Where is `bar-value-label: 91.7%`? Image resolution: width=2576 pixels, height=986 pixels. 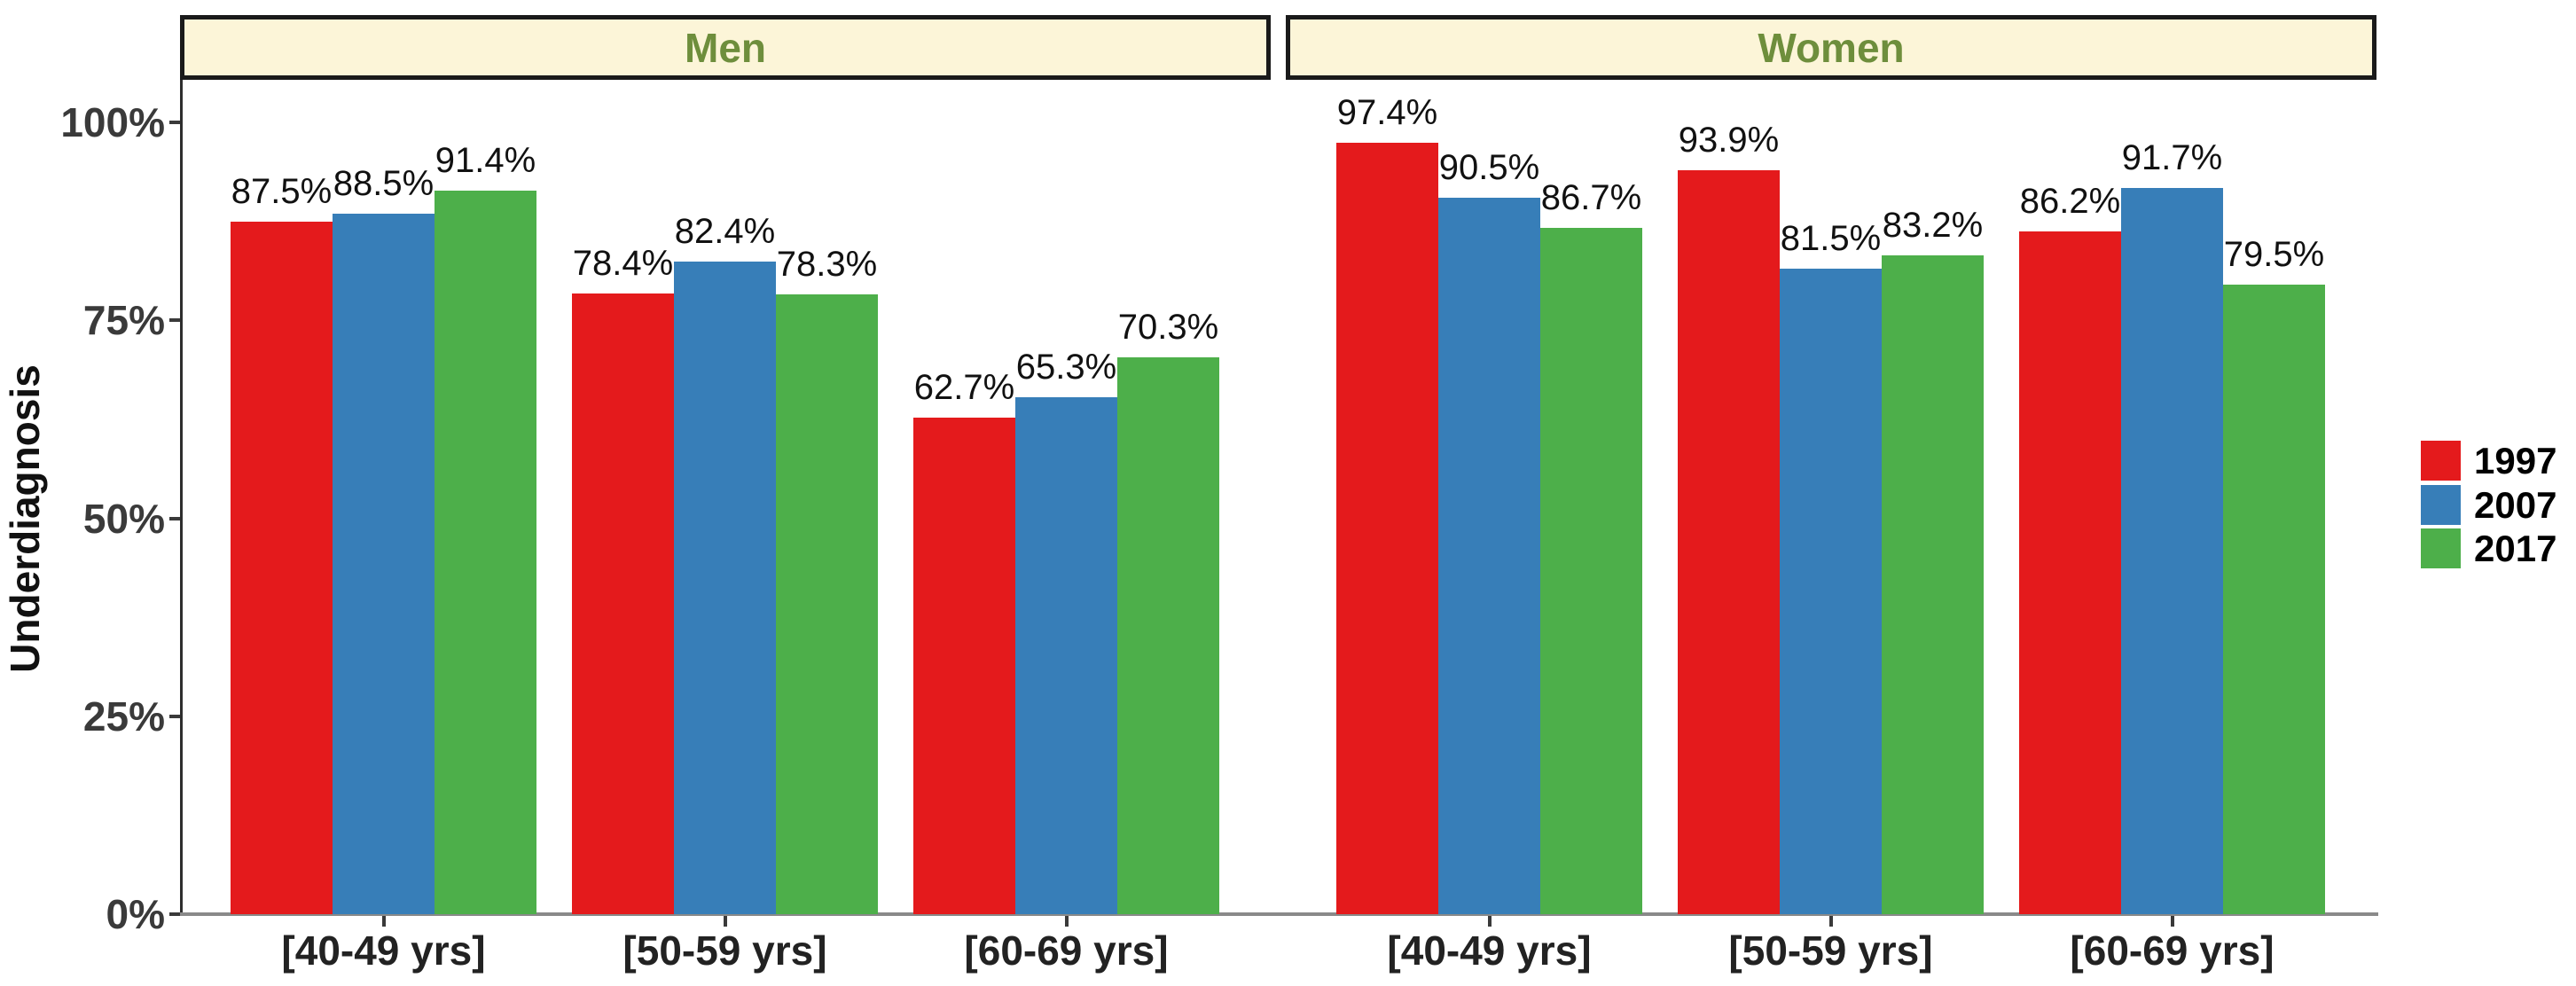
bar-value-label: 91.7% is located at coordinates (2172, 158).